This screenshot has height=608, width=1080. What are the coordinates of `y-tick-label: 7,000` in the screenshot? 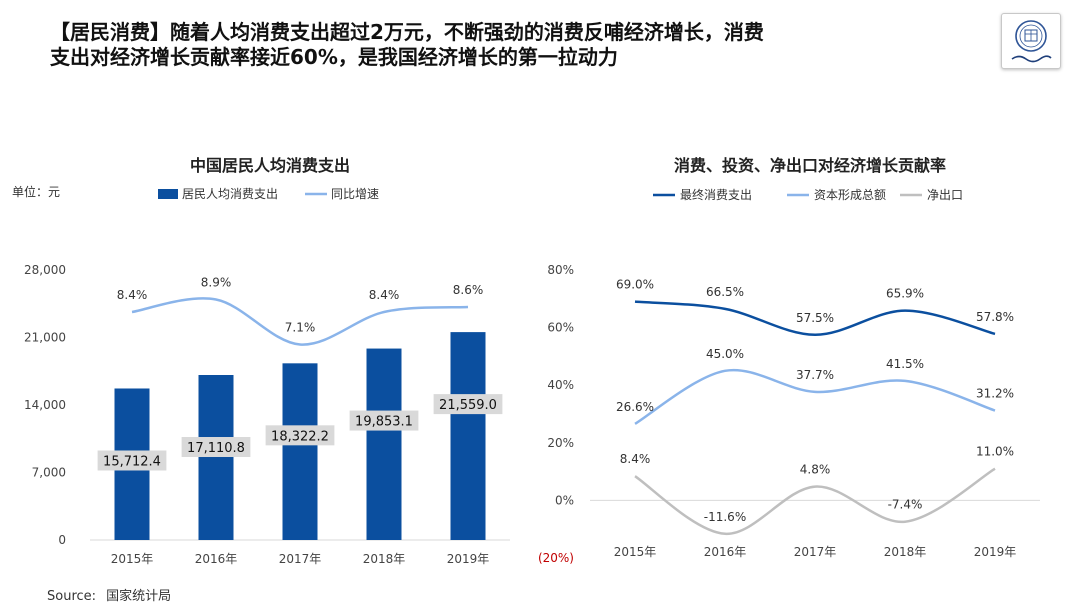 It's located at (49, 473).